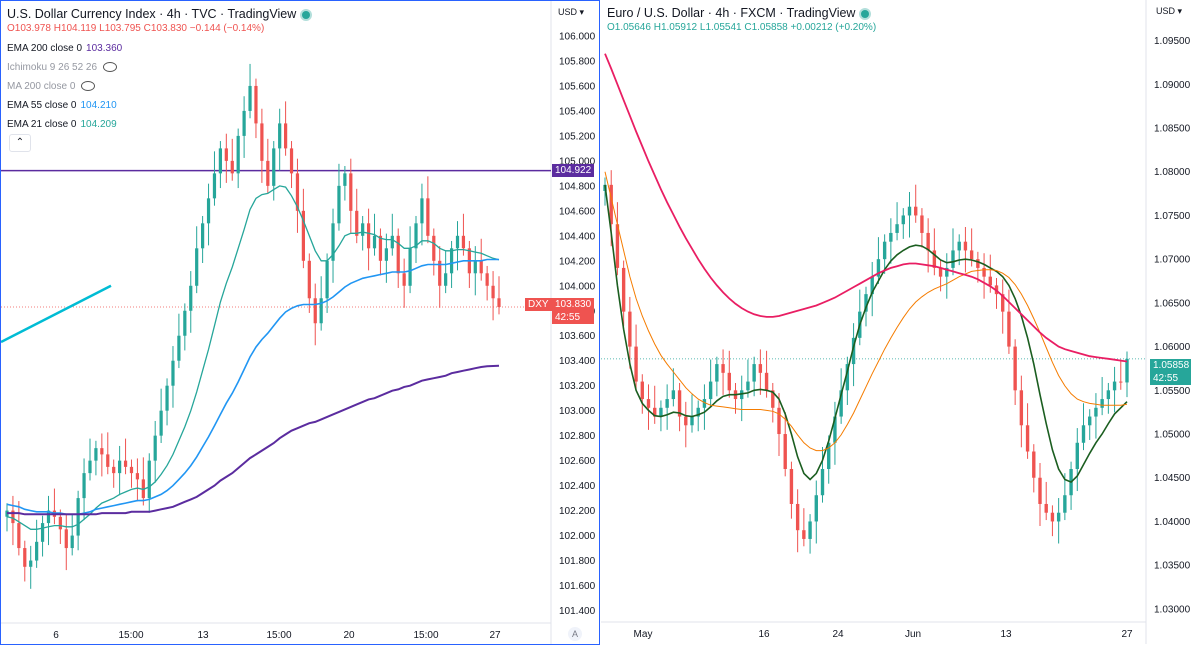 The width and height of the screenshot is (1191, 654). Describe the element at coordinates (168, 28) in the screenshot. I see `close-value: 103.830` at that location.